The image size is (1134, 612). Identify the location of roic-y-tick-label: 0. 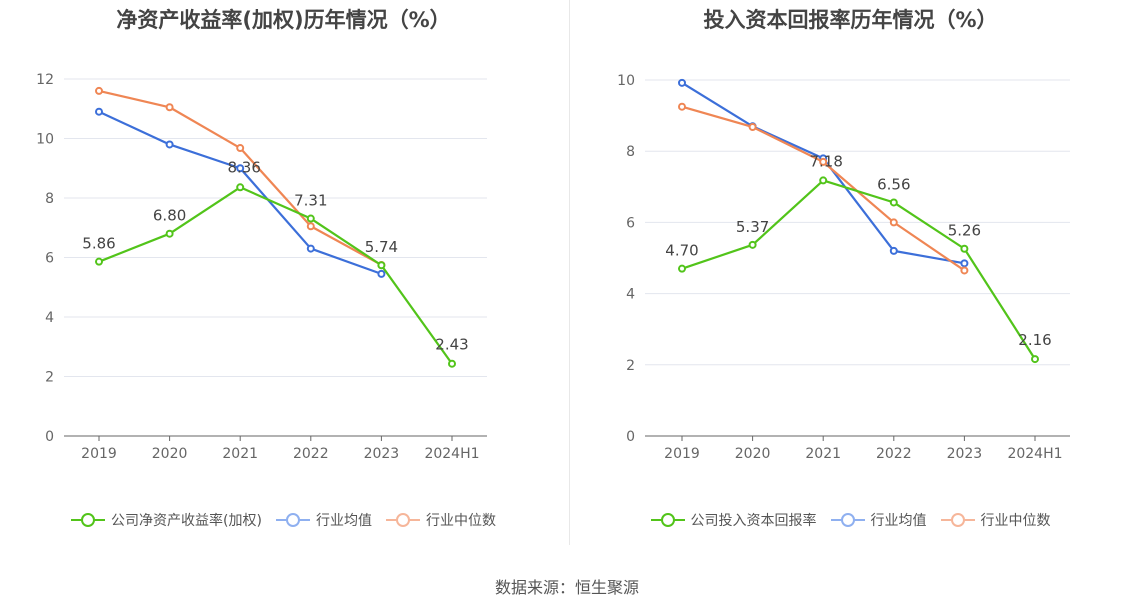
(630, 437).